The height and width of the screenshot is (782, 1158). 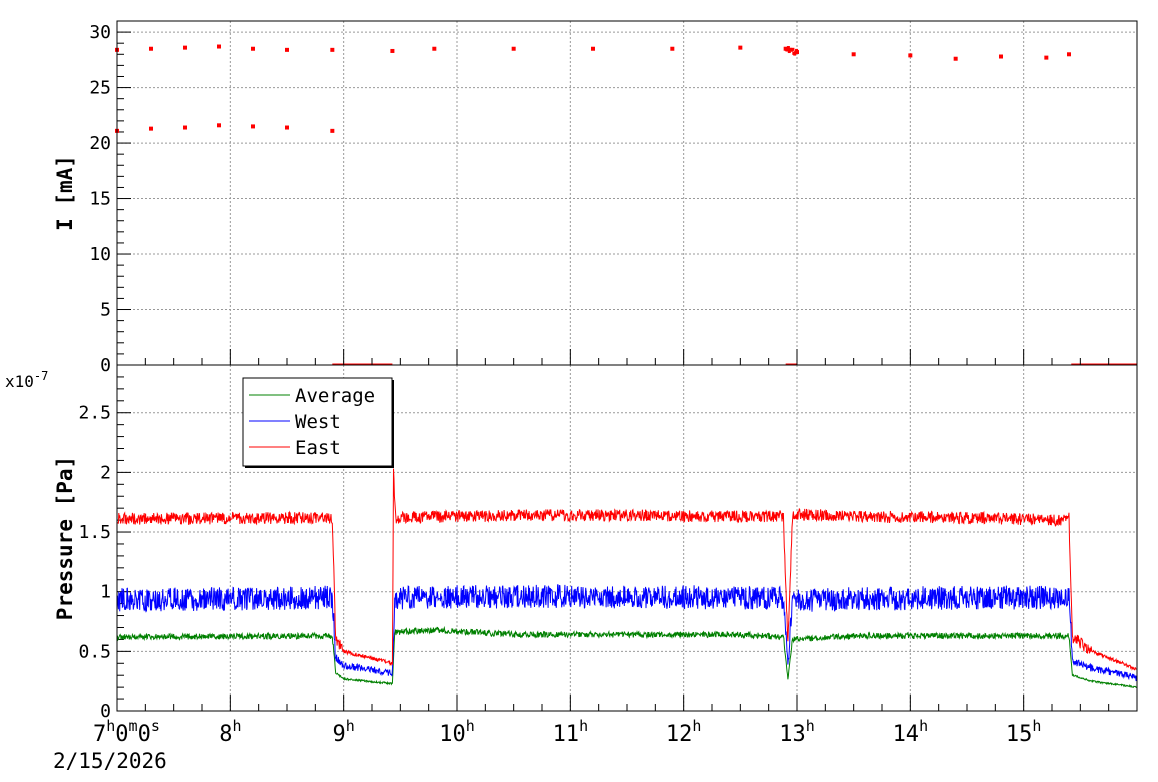 I want to click on x-tick-label: 11h, so click(x=571, y=732).